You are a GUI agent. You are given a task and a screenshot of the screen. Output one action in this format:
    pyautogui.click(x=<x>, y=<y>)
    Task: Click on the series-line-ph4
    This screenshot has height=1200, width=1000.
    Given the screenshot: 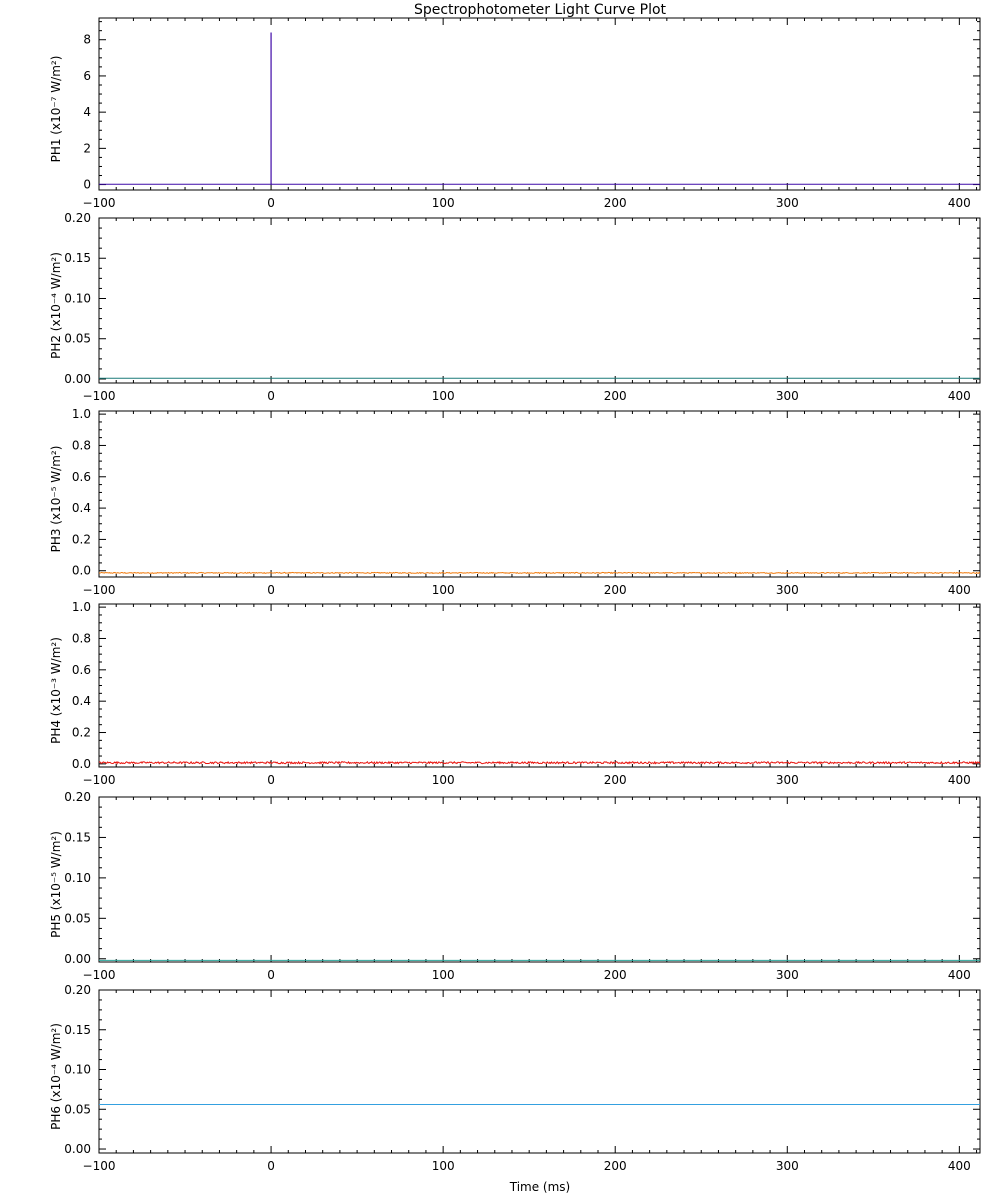 What is the action you would take?
    pyautogui.click(x=539, y=762)
    